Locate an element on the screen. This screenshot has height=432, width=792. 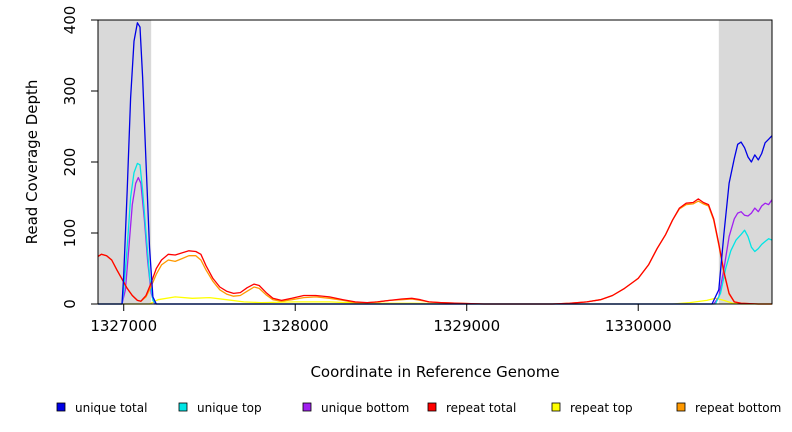
y-tick-label-4: 400 is located at coordinates (70, 20).